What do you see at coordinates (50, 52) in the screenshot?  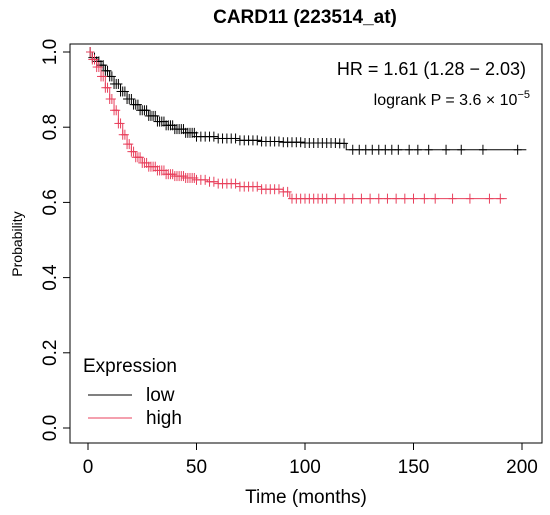 I see `y-tick-label: 1.0` at bounding box center [50, 52].